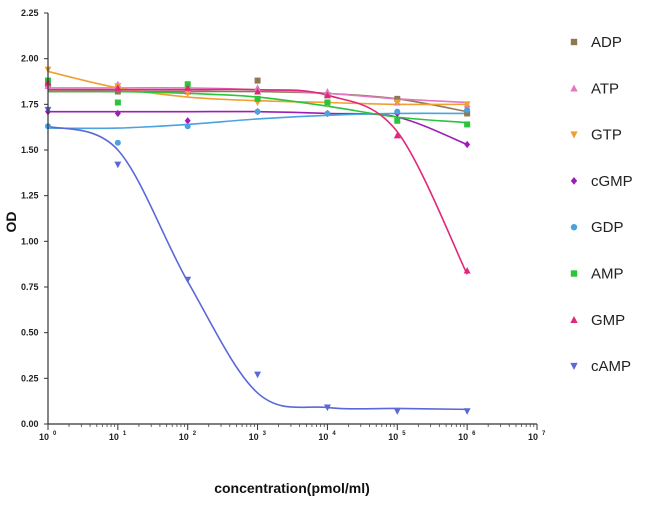  What do you see at coordinates (607, 274) in the screenshot?
I see `legend-label-amp: AMP` at bounding box center [607, 274].